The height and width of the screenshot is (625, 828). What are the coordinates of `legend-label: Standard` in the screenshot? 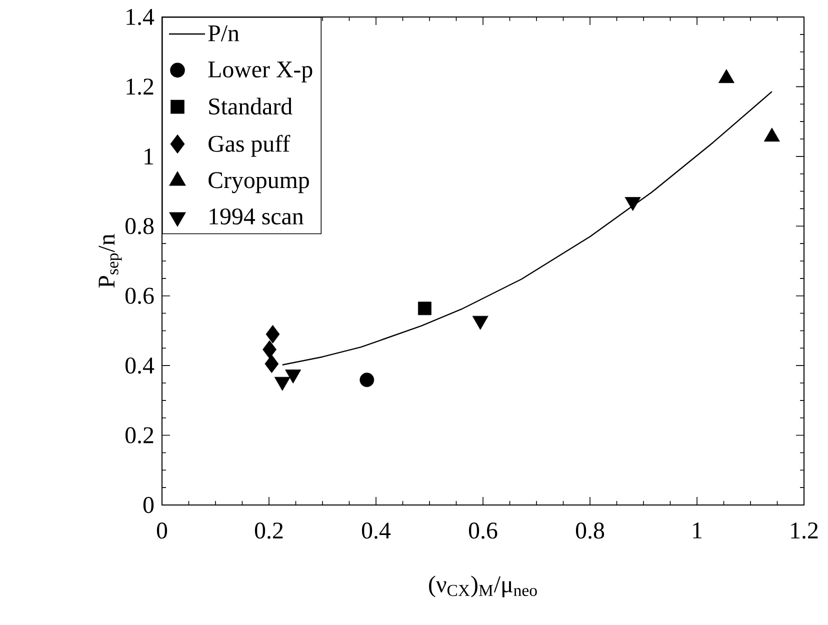 It's located at (250, 106).